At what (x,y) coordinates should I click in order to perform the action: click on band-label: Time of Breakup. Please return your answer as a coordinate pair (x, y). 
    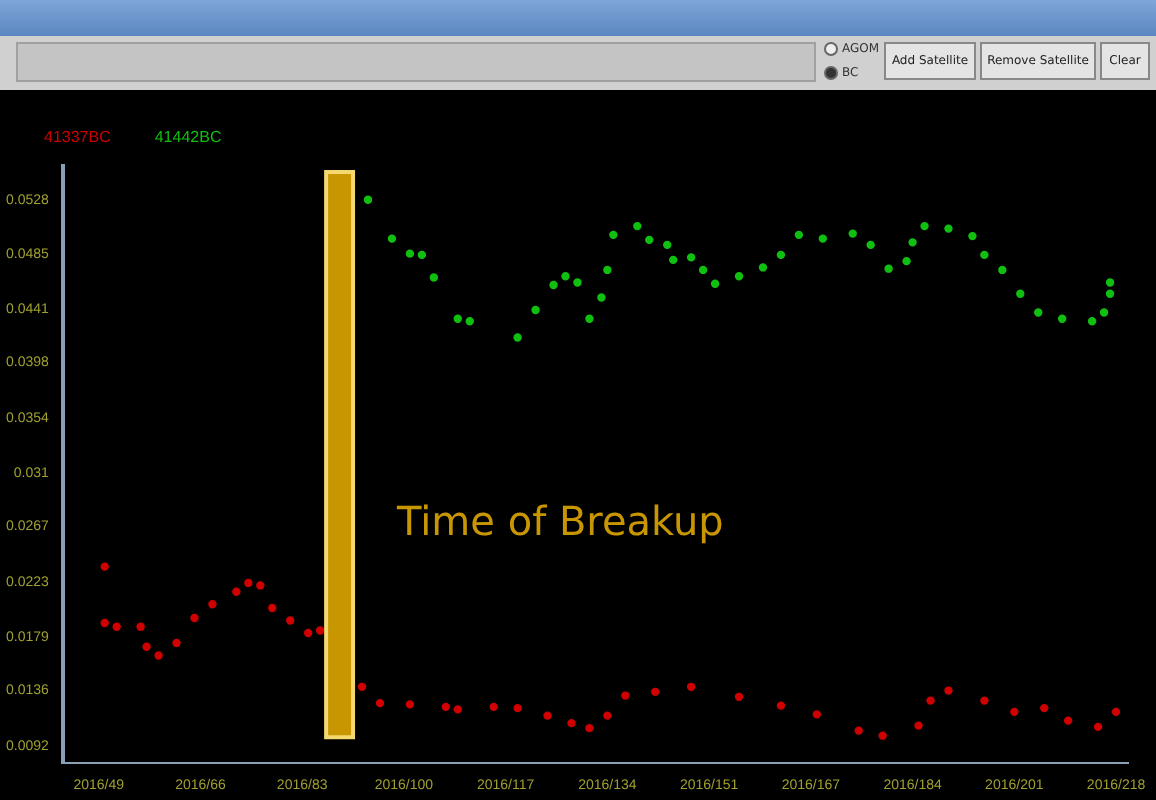
    Looking at the image, I should click on (559, 520).